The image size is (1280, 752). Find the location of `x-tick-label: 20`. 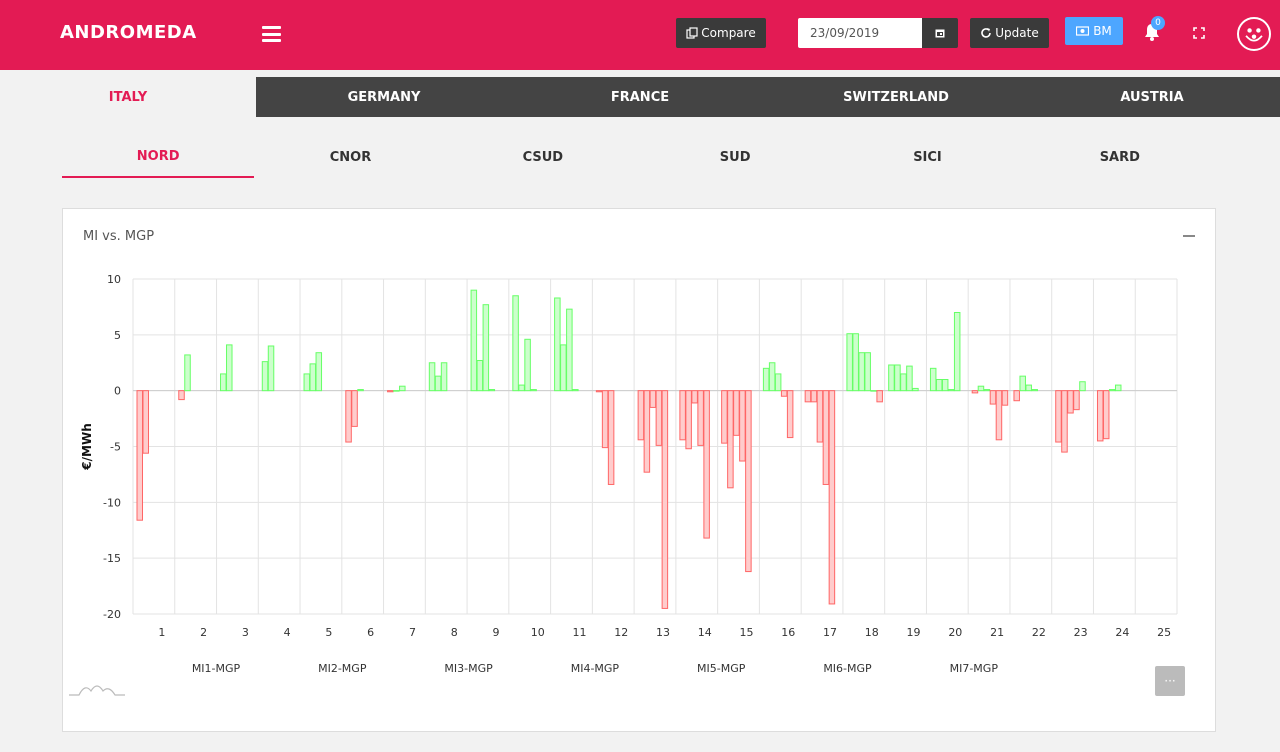

x-tick-label: 20 is located at coordinates (955, 632).